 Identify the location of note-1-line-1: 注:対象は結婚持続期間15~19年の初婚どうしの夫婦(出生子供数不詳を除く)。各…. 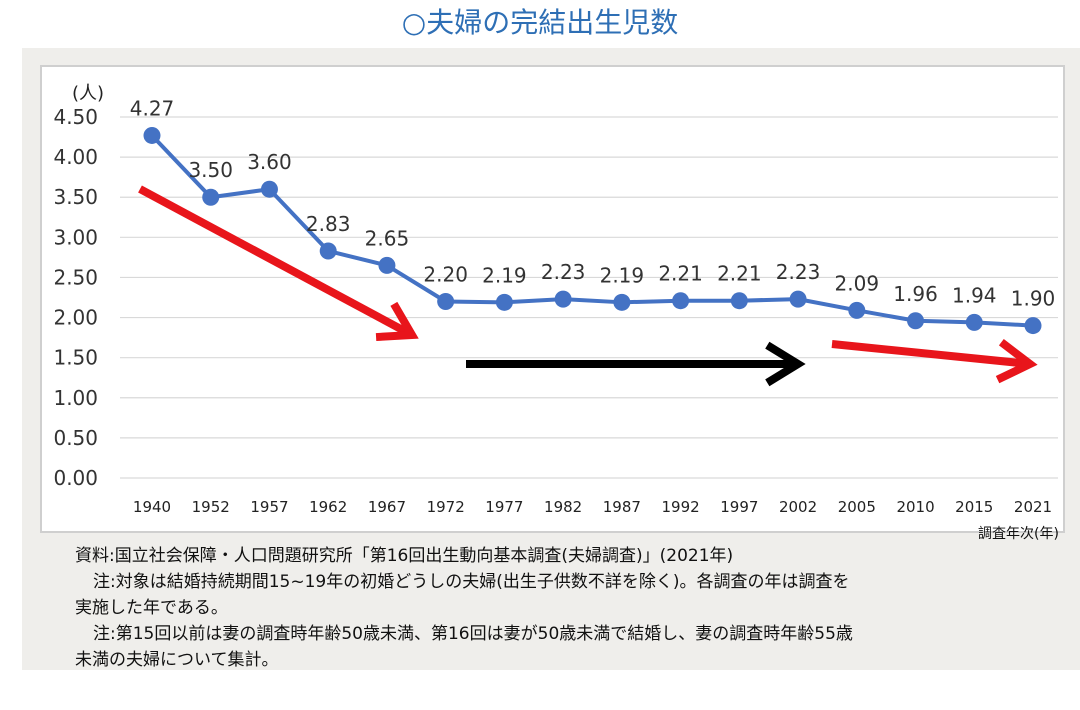
(471, 582).